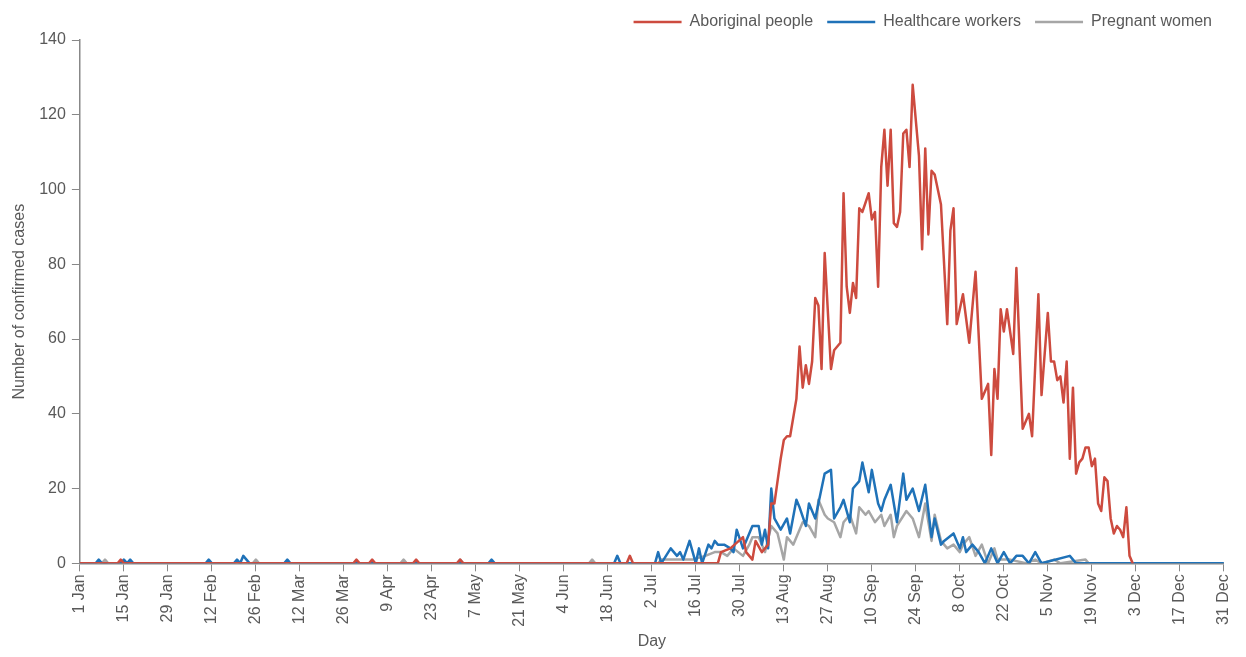 Image resolution: width=1246 pixels, height=657 pixels. I want to click on legend-label: Pregnant women, so click(1152, 21).